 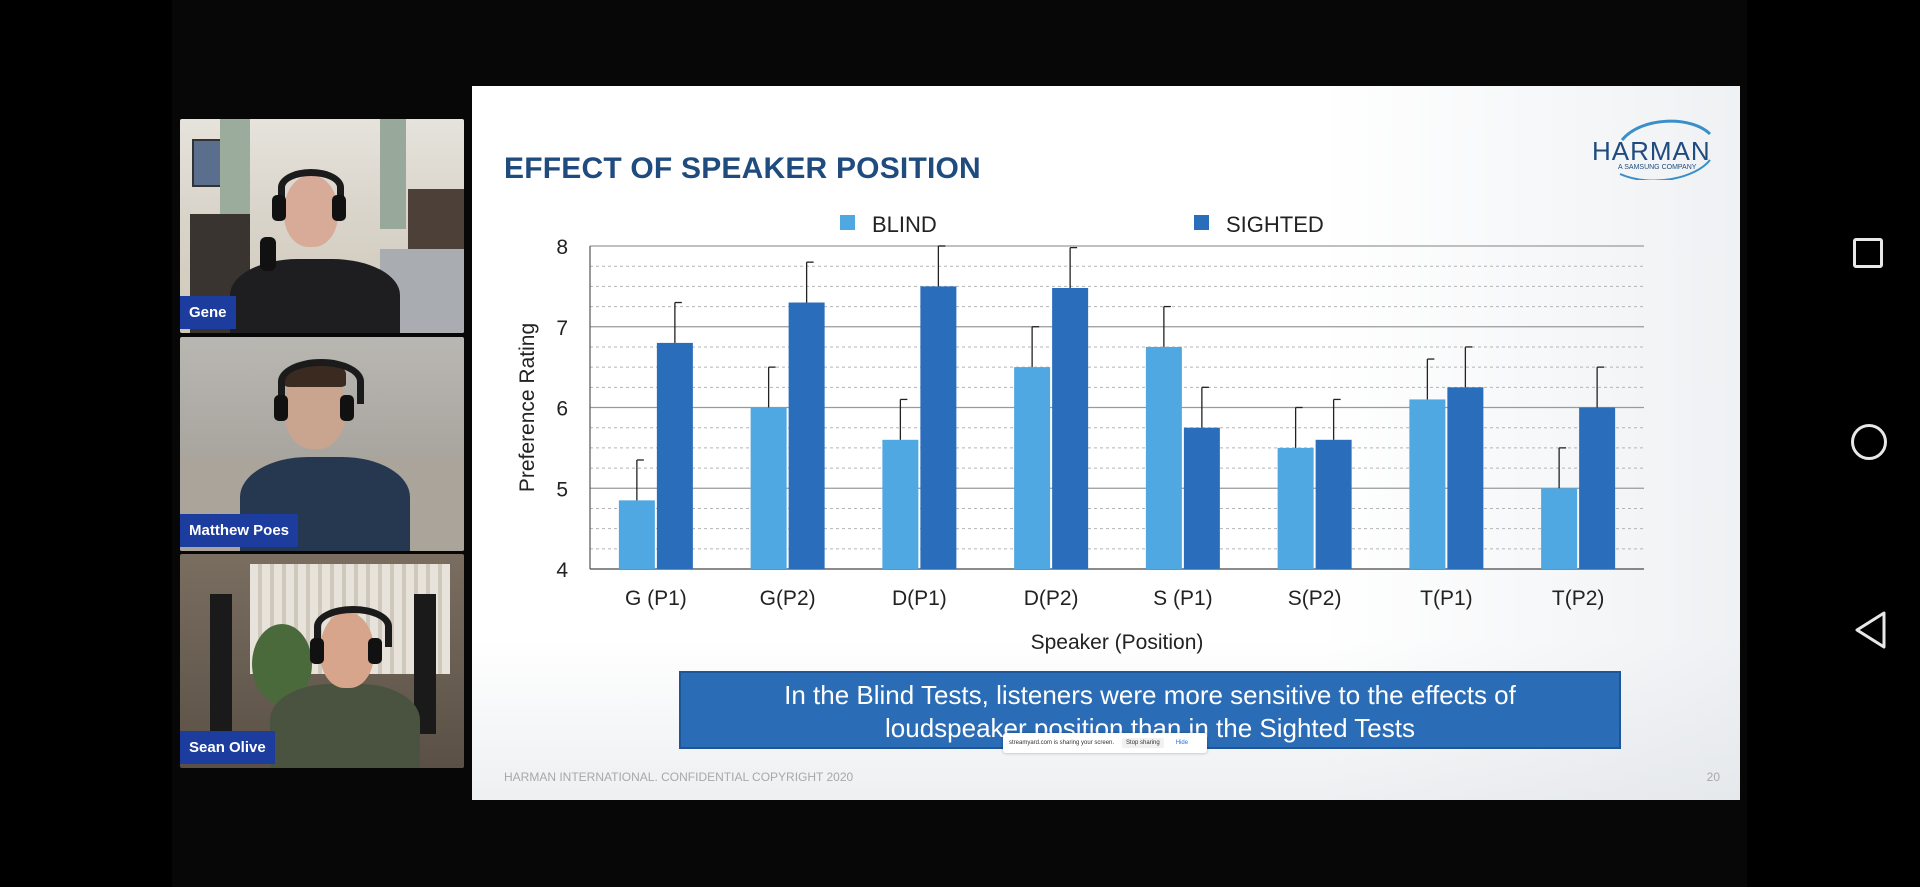 I want to click on x-axis-label: Speaker (Position), so click(x=1117, y=642).